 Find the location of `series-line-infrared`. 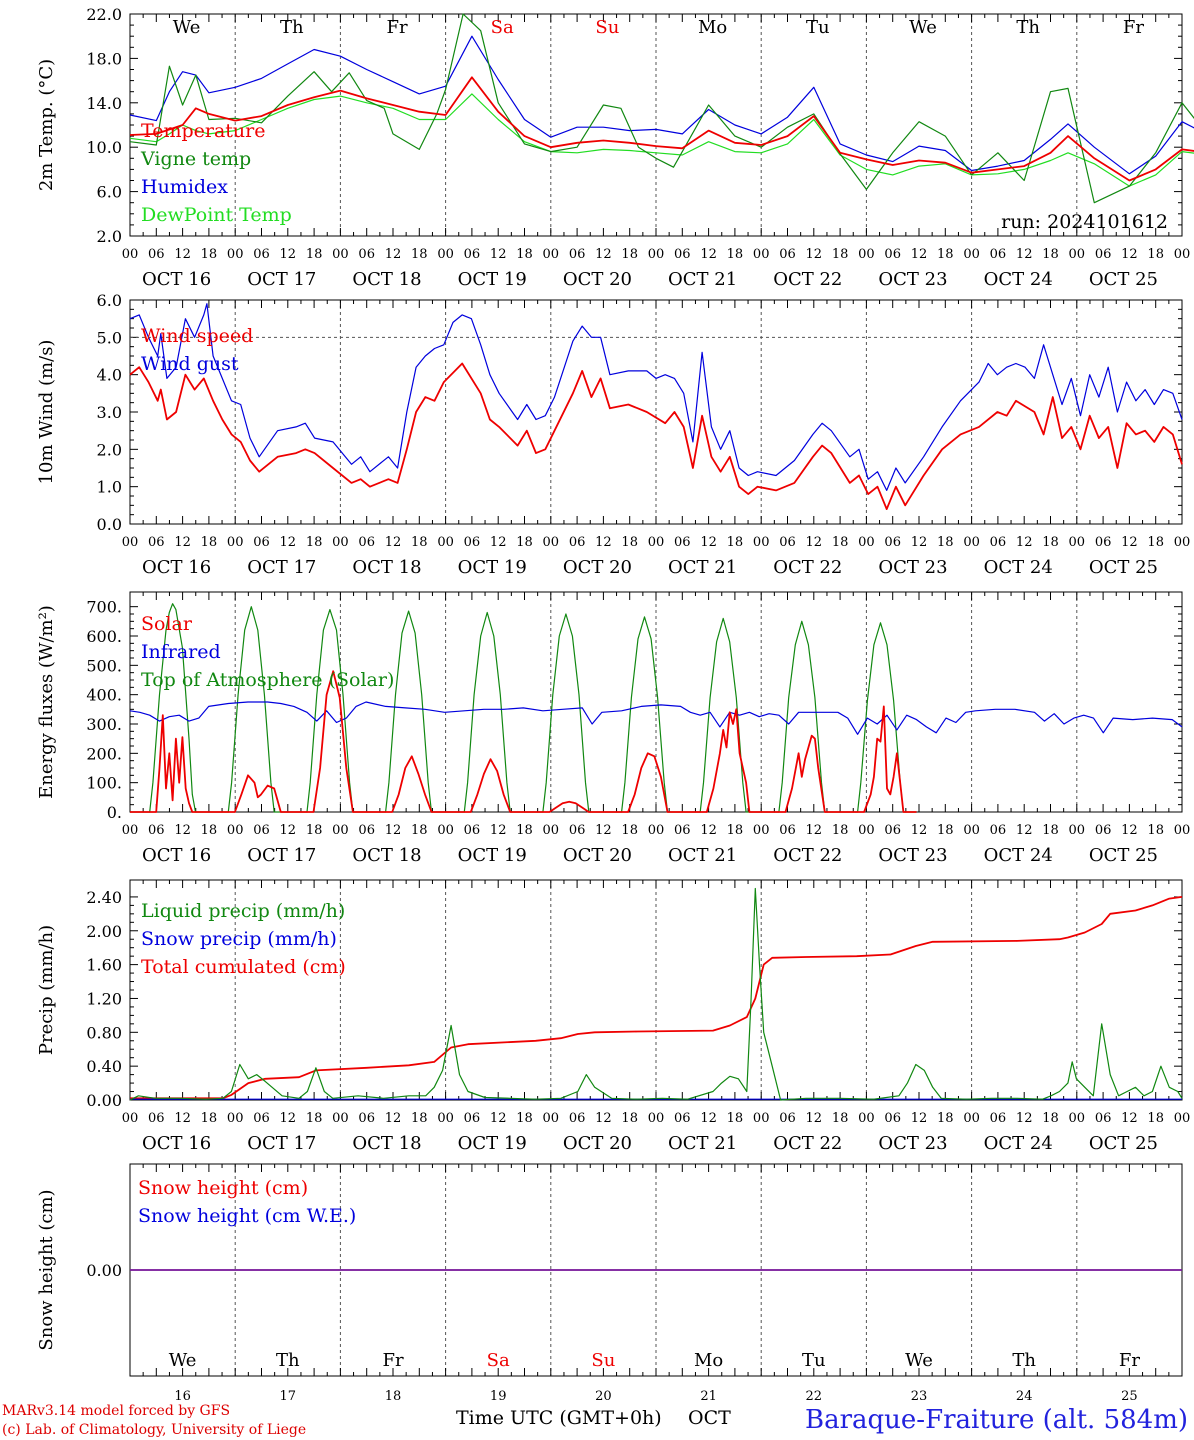

series-line-infrared is located at coordinates (656, 718).